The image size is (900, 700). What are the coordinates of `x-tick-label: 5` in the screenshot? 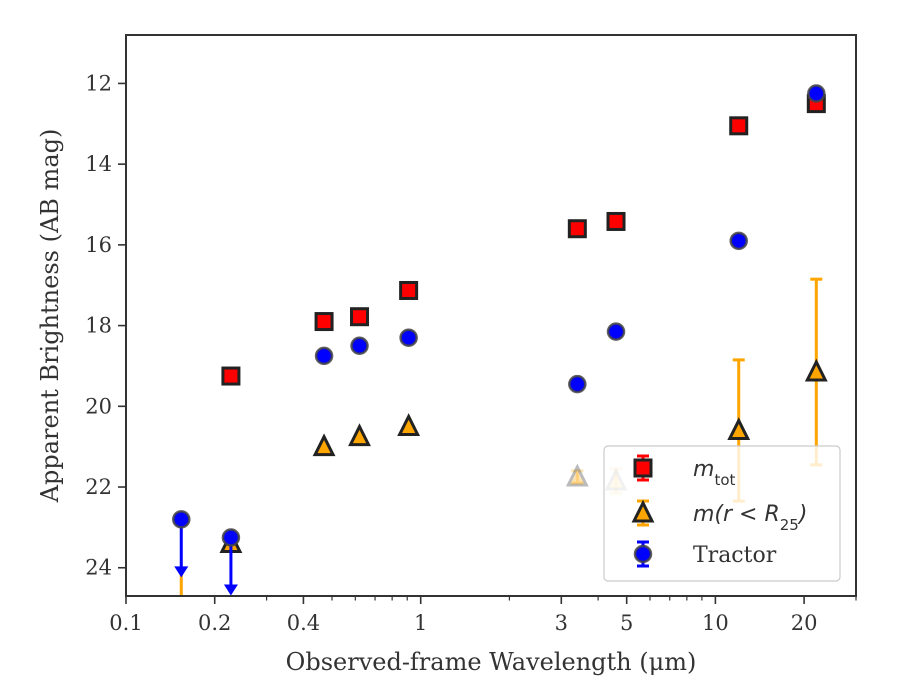 It's located at (626, 623).